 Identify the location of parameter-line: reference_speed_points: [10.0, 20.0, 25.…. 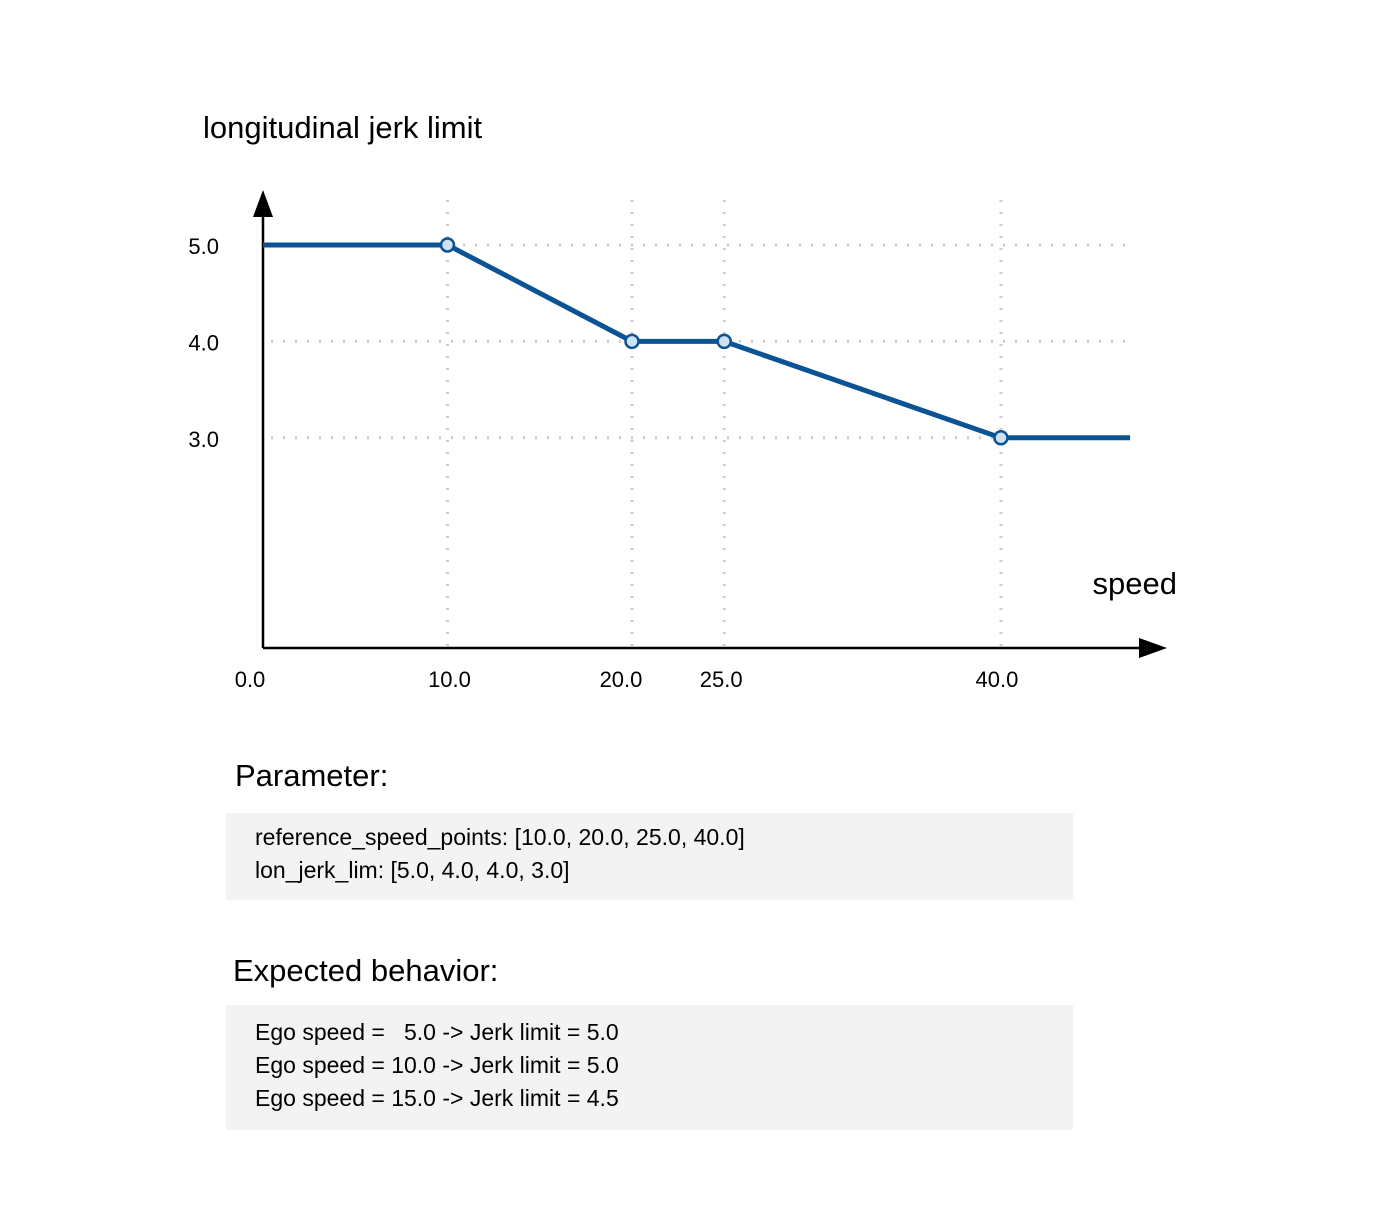
(500, 837).